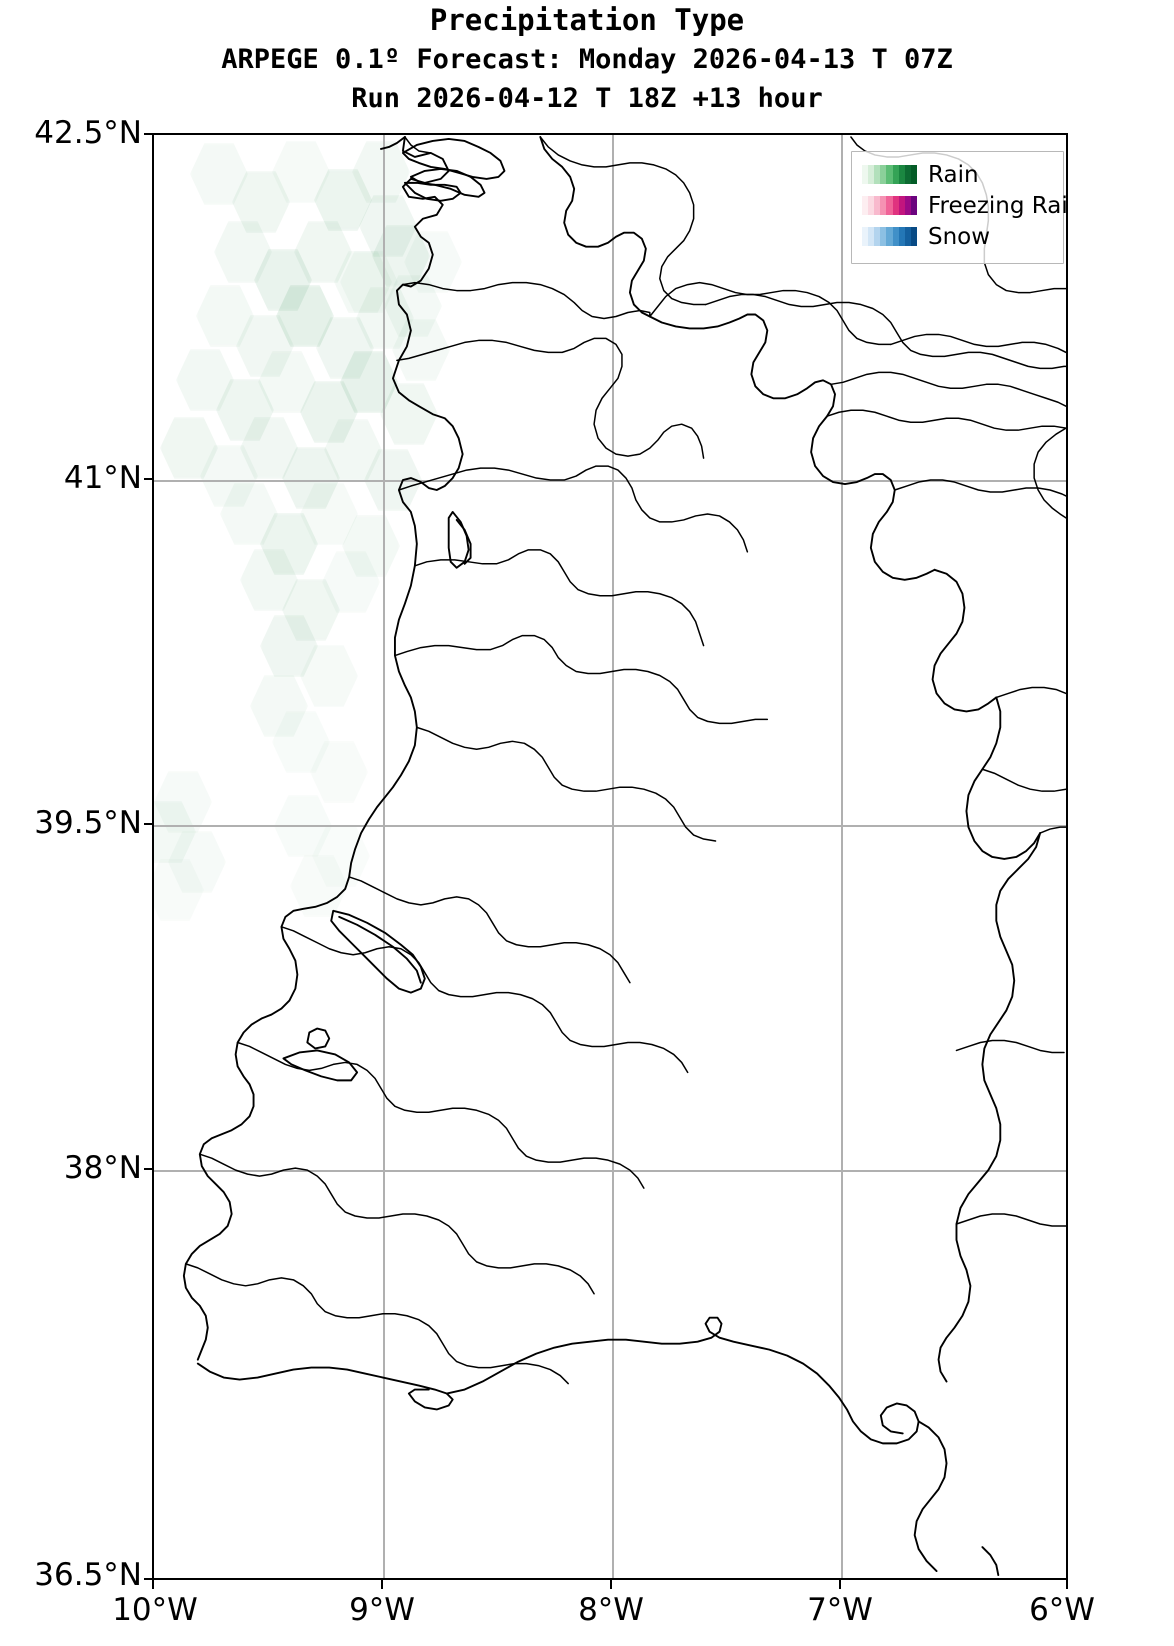  What do you see at coordinates (611, 1584) in the screenshot?
I see `x-tick-mark-8w` at bounding box center [611, 1584].